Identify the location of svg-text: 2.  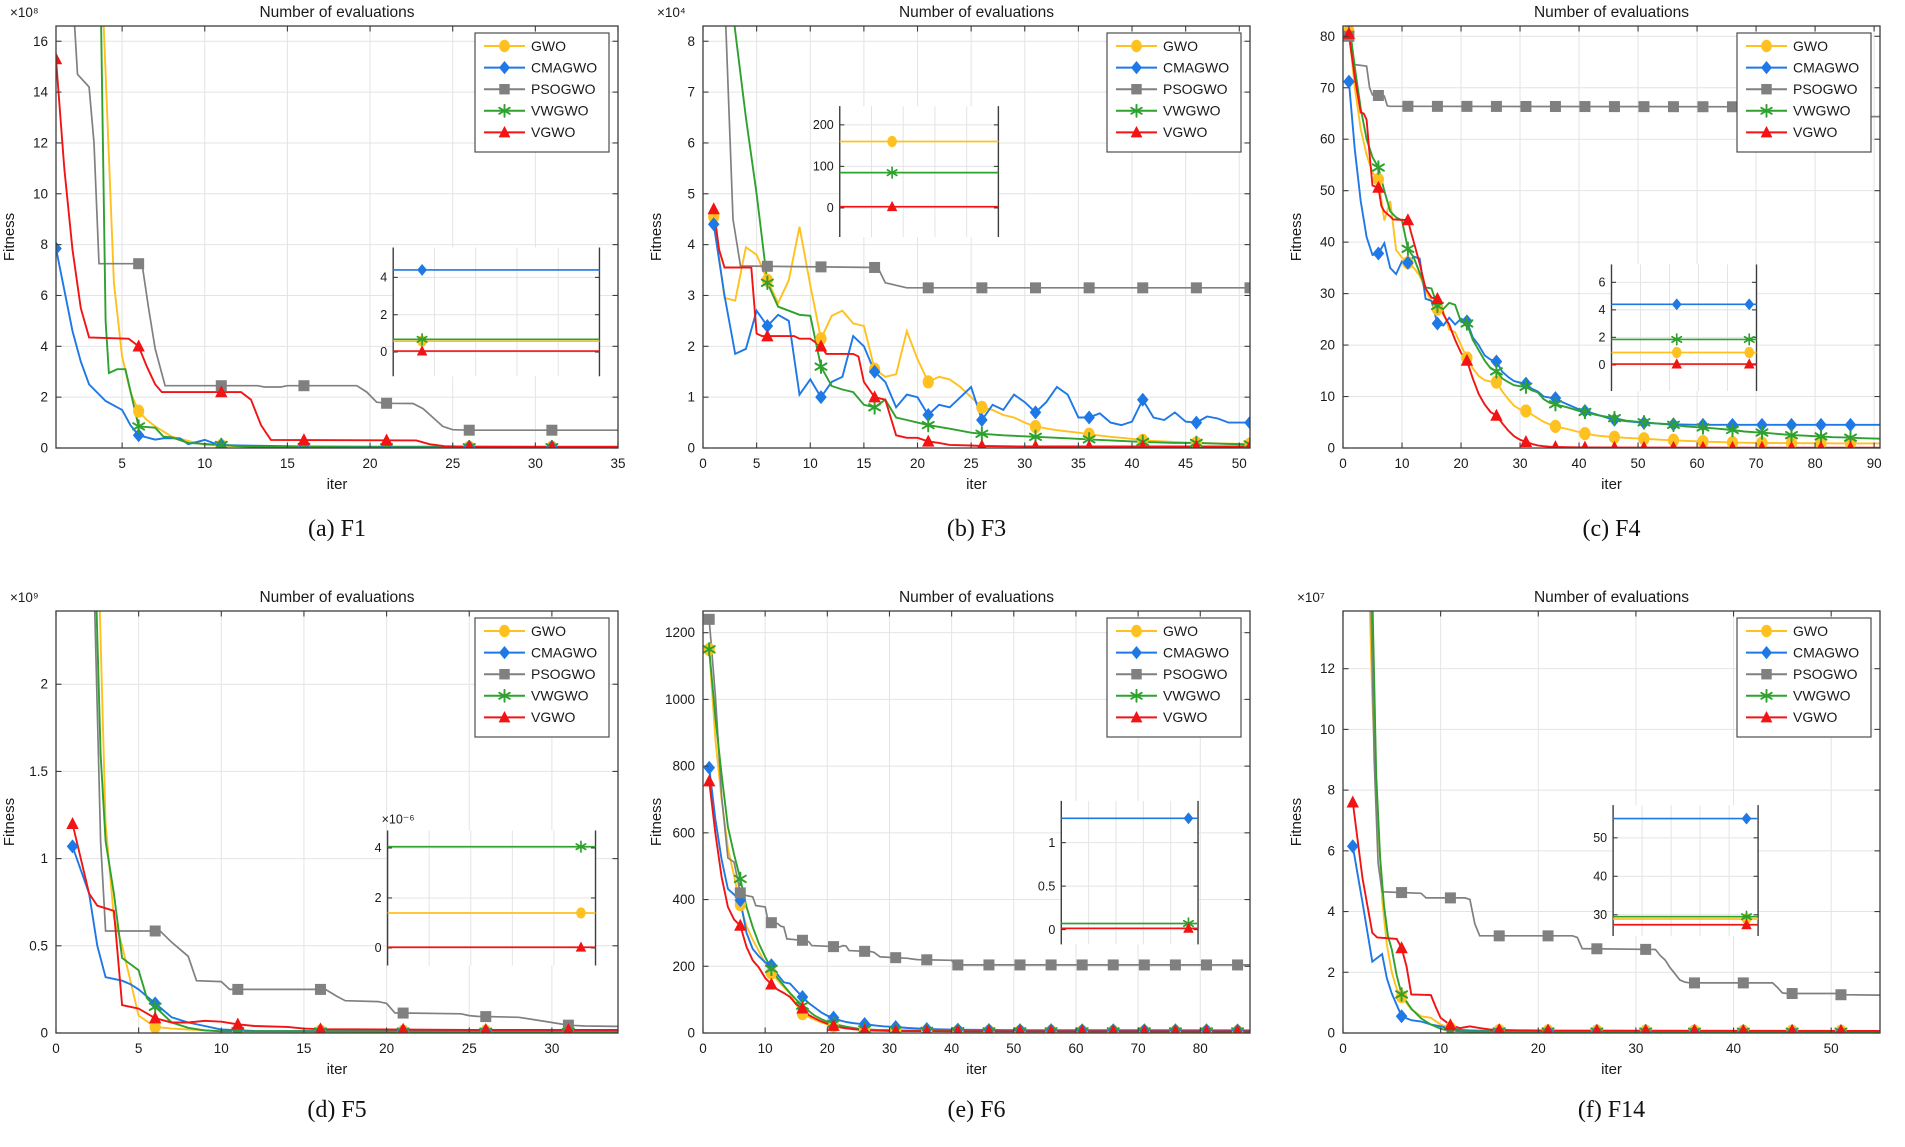
(1602, 338).